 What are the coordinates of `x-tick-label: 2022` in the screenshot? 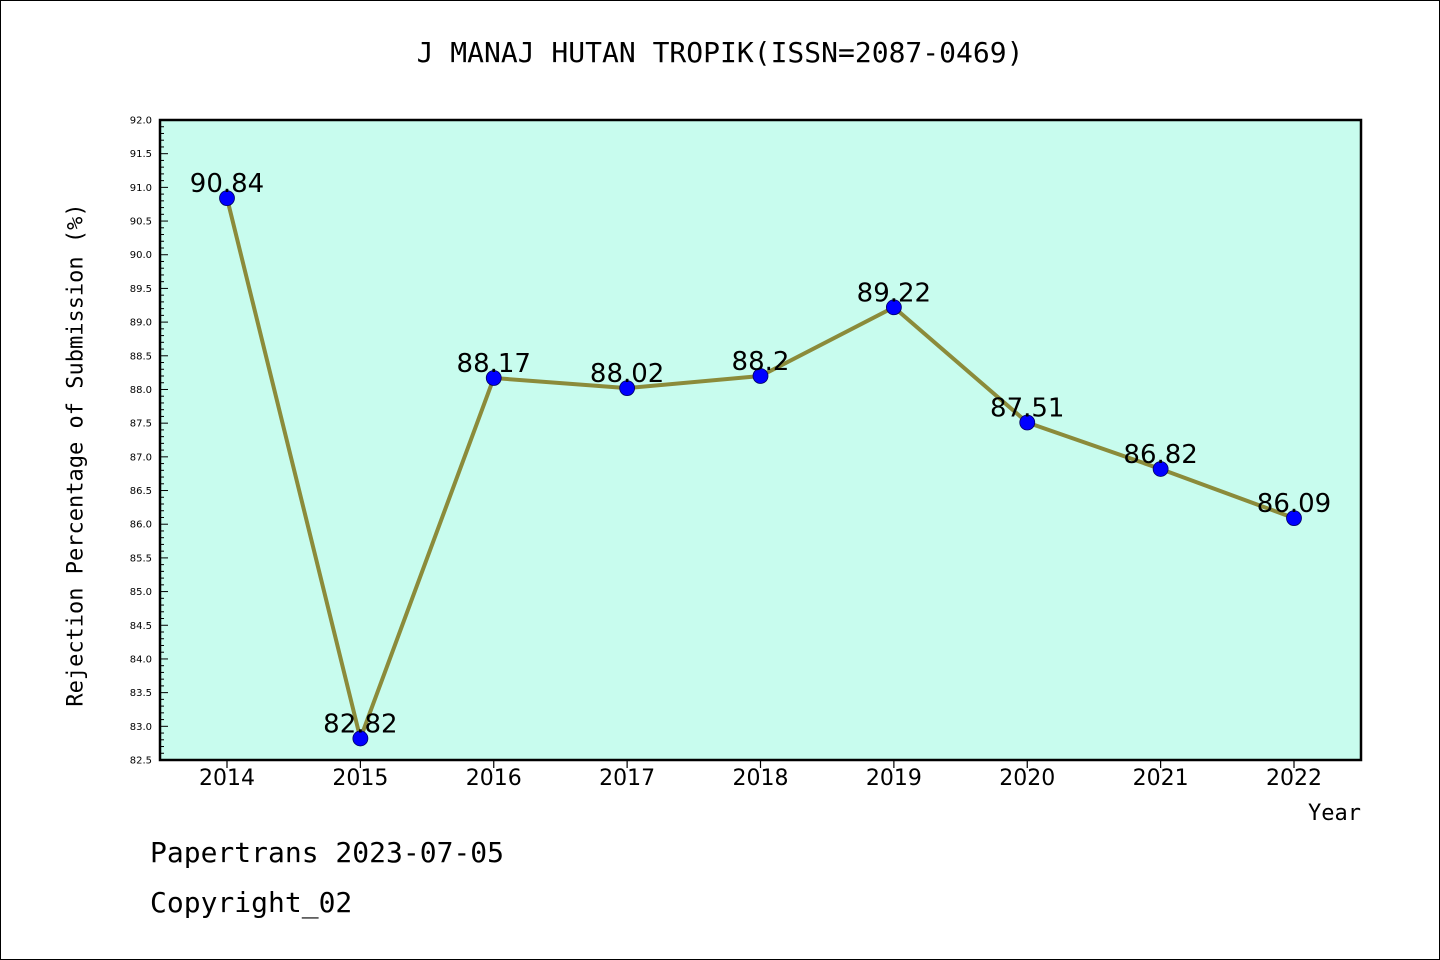 It's located at (1294, 778).